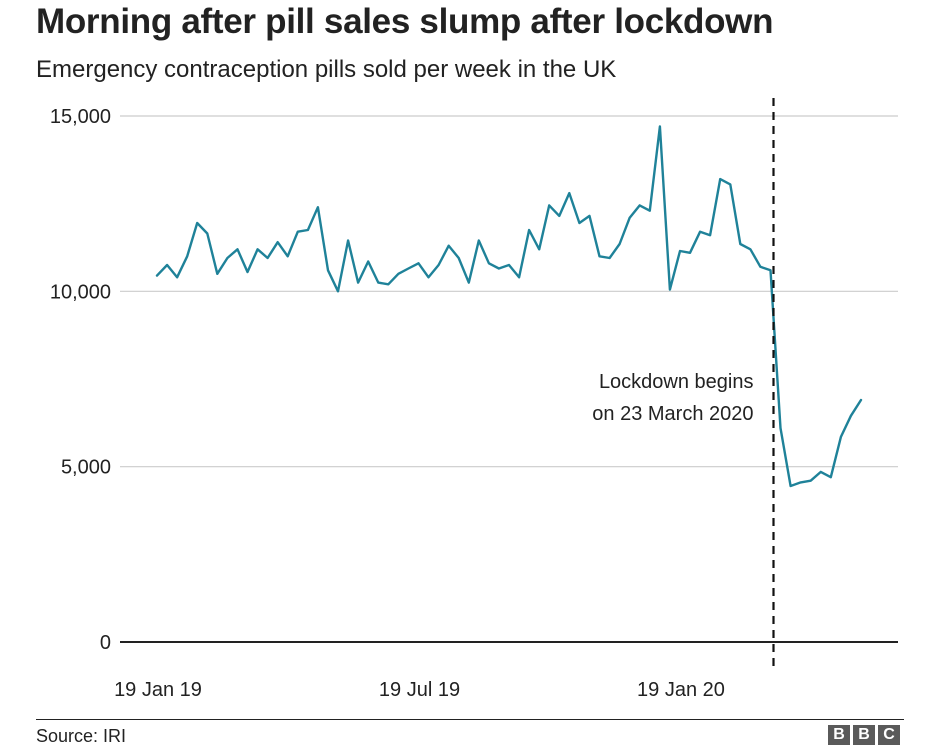 This screenshot has height=749, width=936. Describe the element at coordinates (80, 380) in the screenshot. I see `y-axis-ticks: 0 5,000 10,000 15,000` at that location.